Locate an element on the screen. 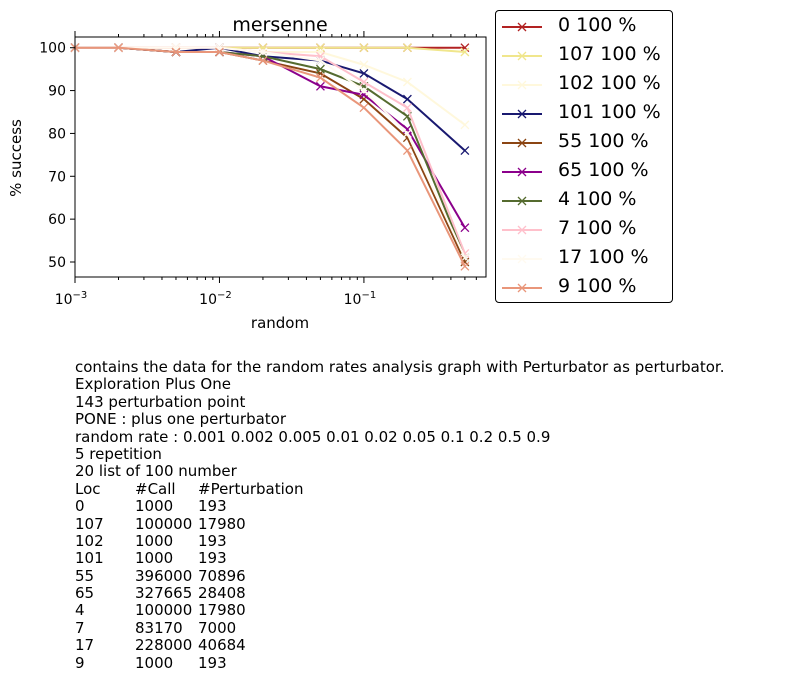 The image size is (809, 699). legend-label: 7 100 % is located at coordinates (597, 228).